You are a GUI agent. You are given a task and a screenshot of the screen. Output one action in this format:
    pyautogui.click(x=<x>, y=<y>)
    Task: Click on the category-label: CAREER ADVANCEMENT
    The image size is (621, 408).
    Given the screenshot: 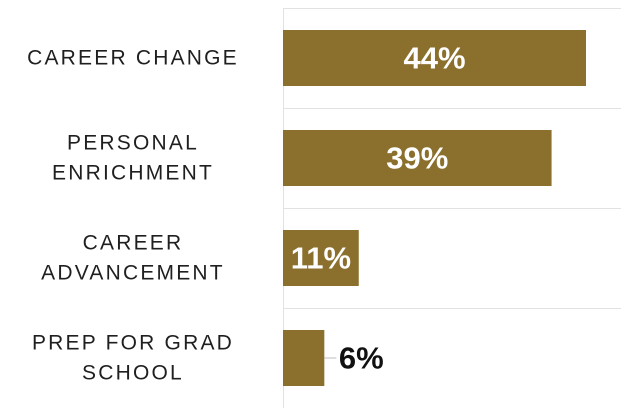 What is the action you would take?
    pyautogui.click(x=133, y=258)
    